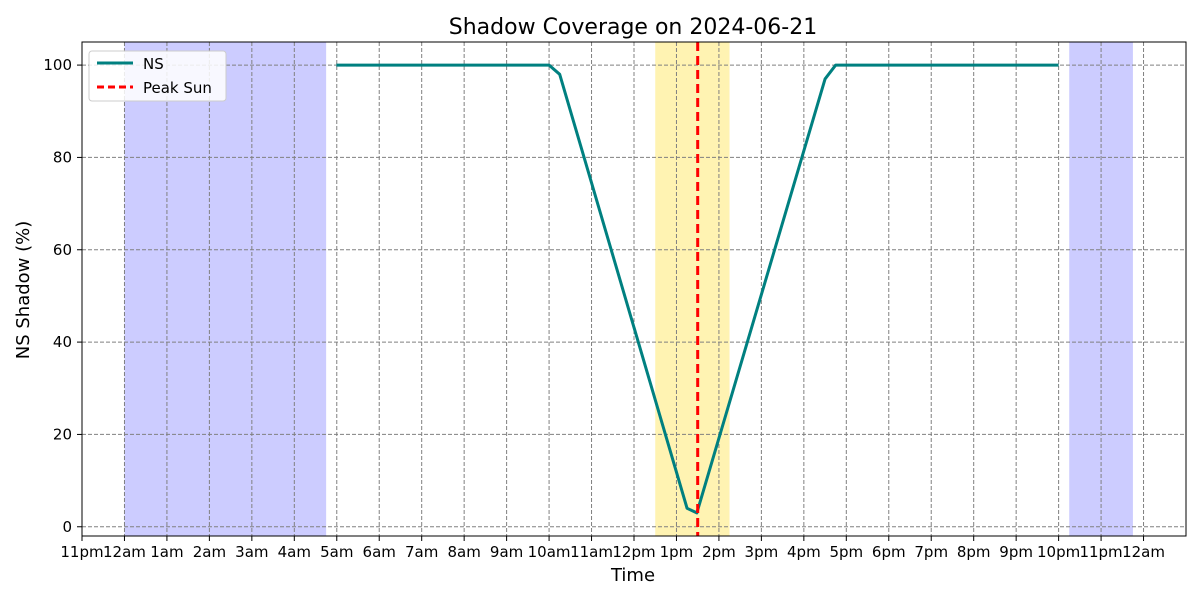  I want to click on y-tick-label-40: 40, so click(62, 342).